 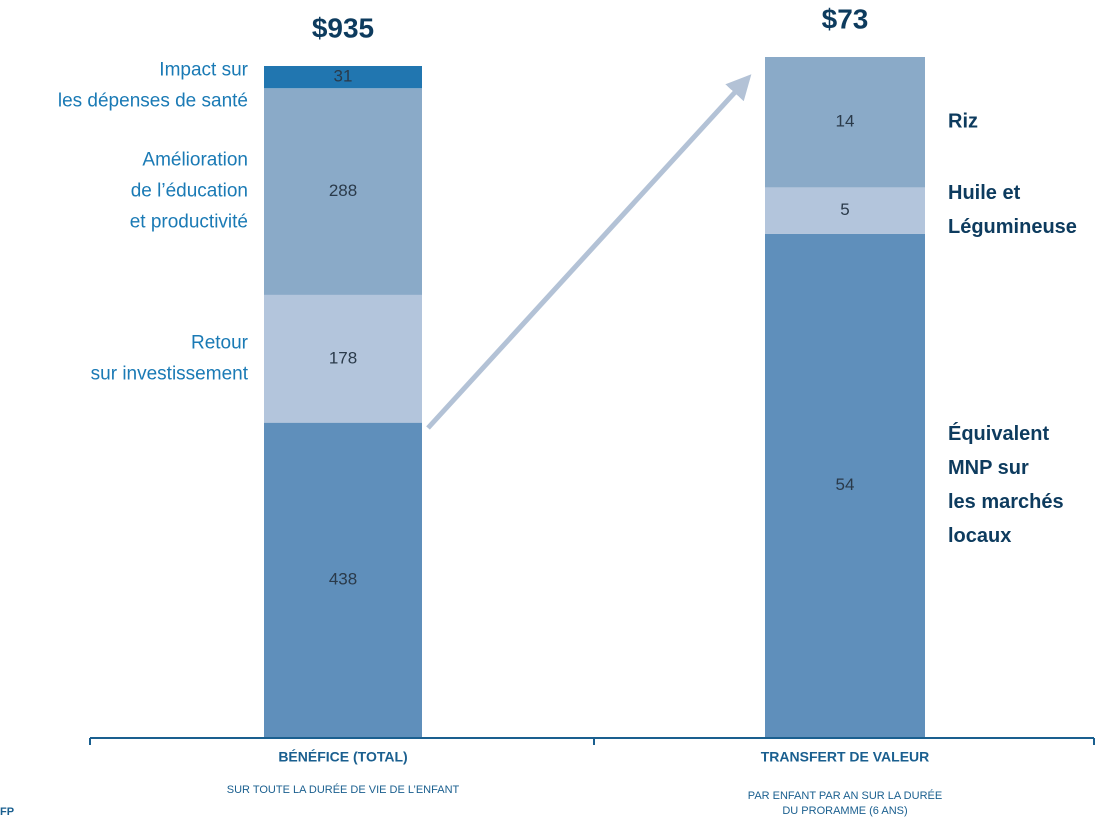 I want to click on series-label: sur investissement, so click(x=170, y=373).